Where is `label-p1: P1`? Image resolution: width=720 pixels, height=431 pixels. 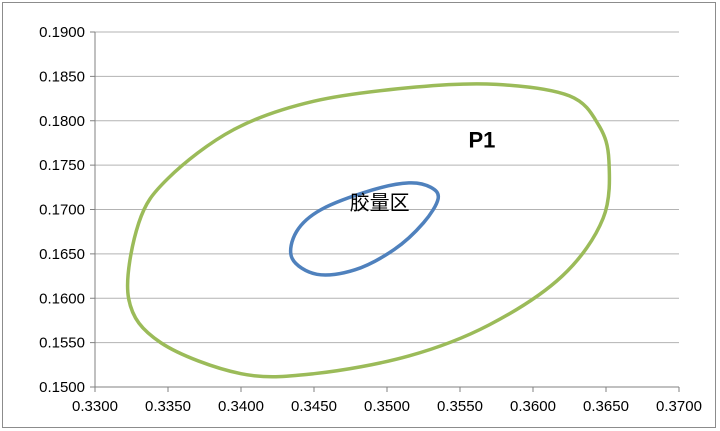
label-p1: P1 is located at coordinates (481, 139).